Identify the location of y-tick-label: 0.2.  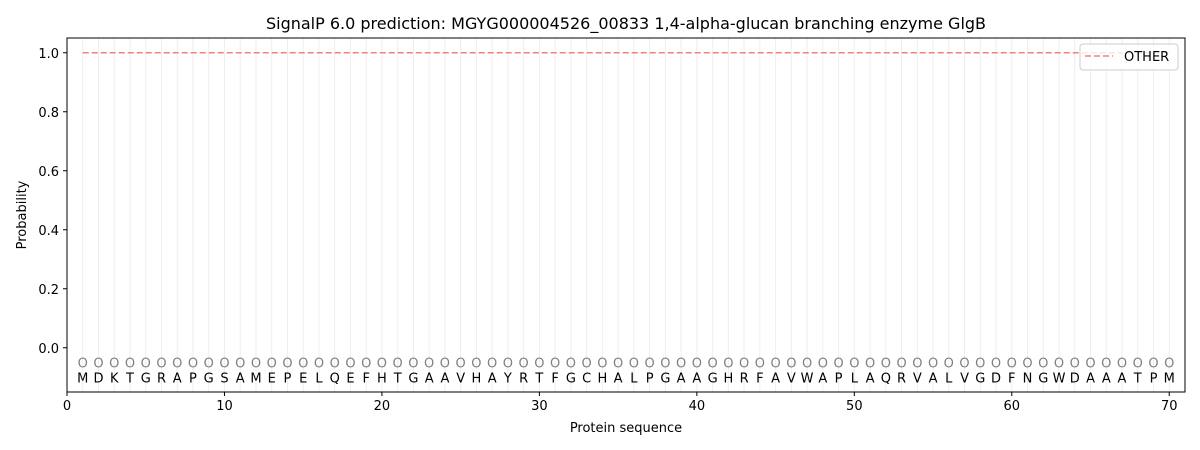
(48, 290).